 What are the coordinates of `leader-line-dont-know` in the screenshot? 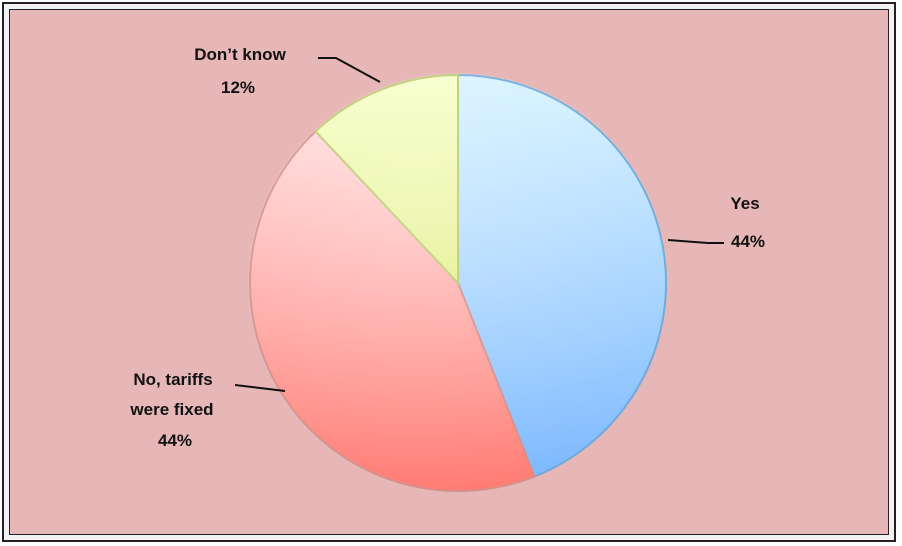 It's located at (349, 70).